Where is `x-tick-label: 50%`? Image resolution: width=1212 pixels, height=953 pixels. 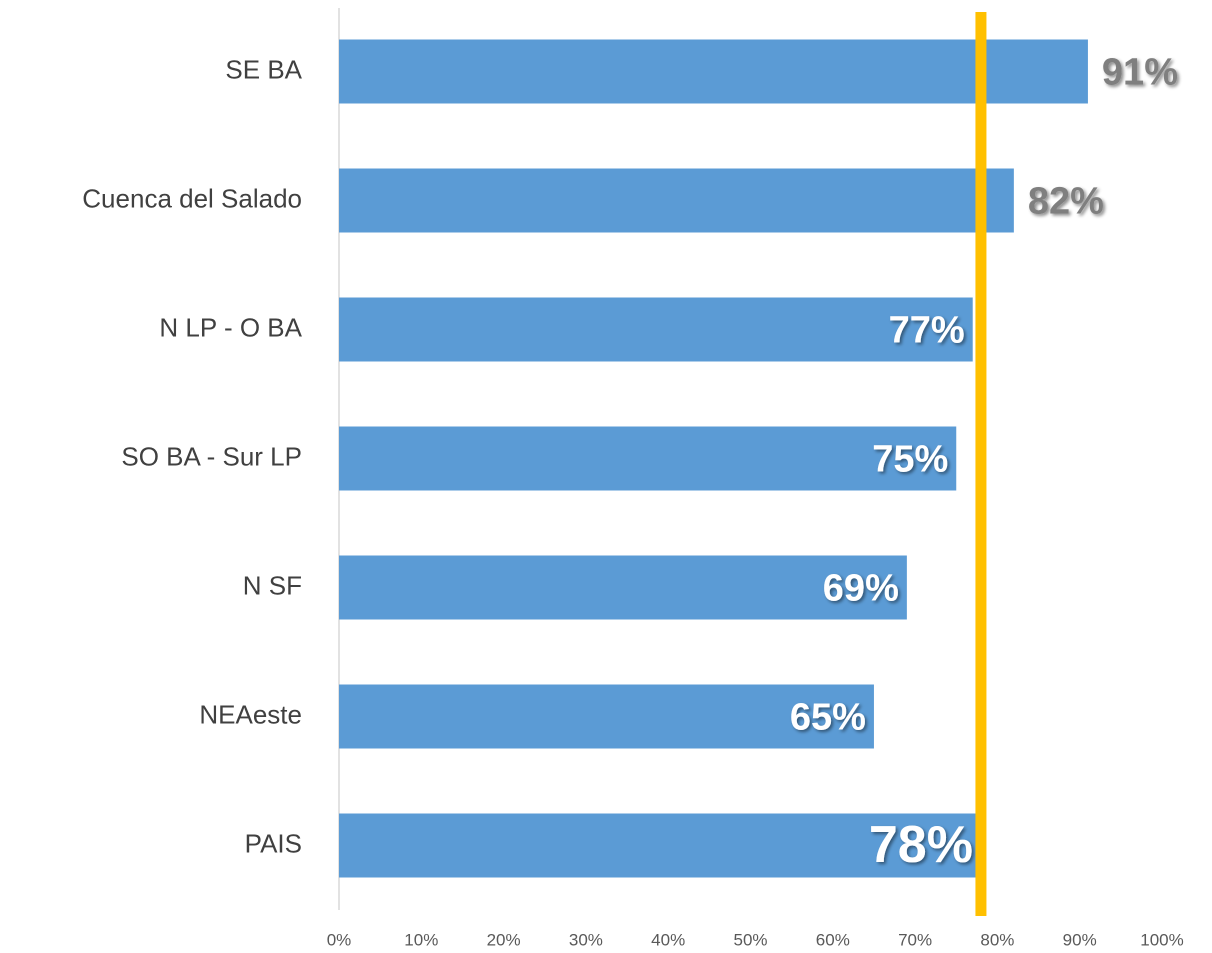
x-tick-label: 50% is located at coordinates (750, 939).